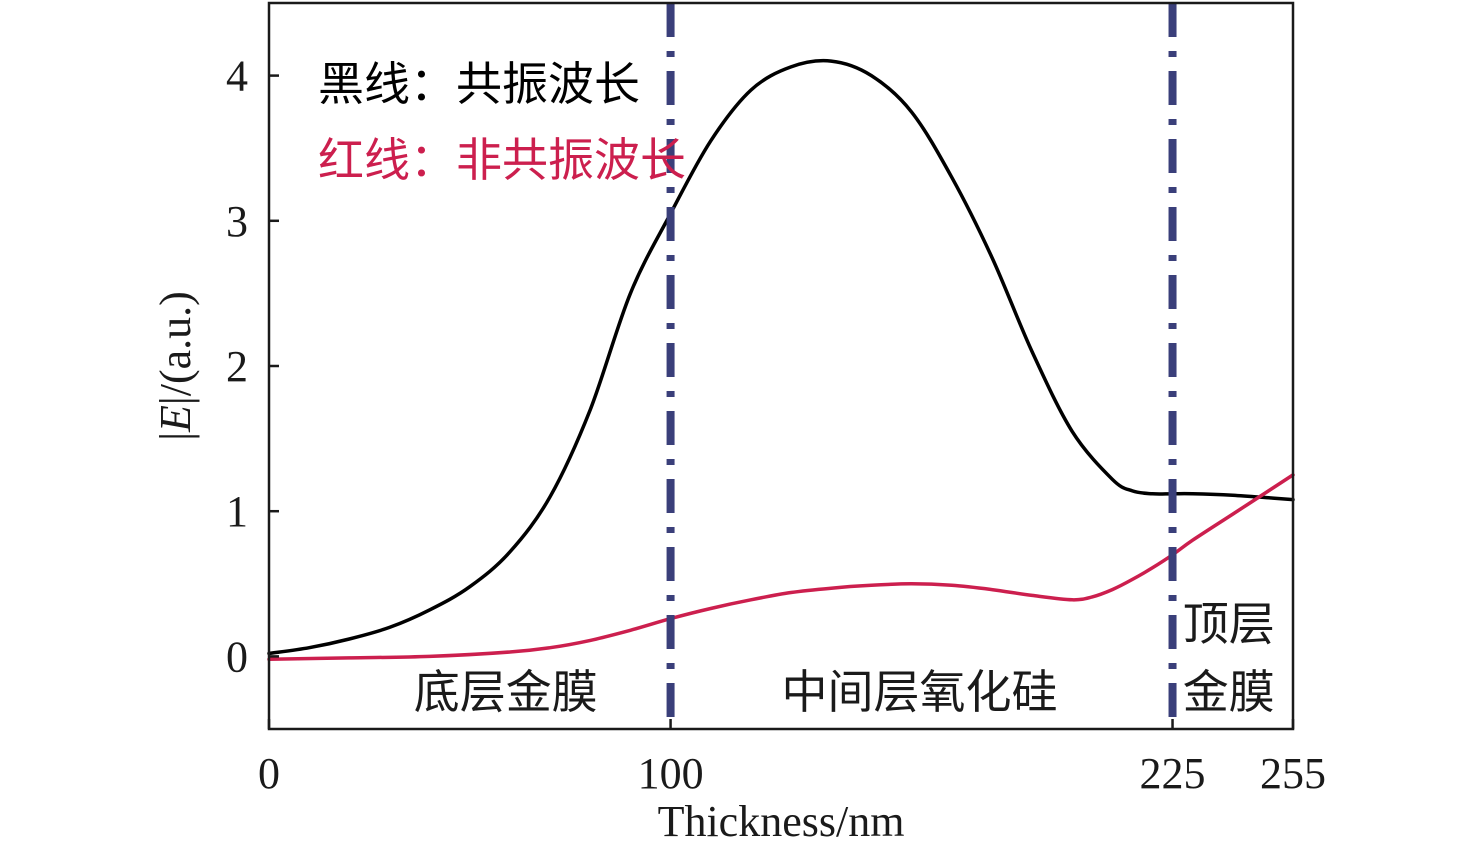 This screenshot has width=1476, height=854. What do you see at coordinates (1173, 773) in the screenshot?
I see `x-tick-label: 225` at bounding box center [1173, 773].